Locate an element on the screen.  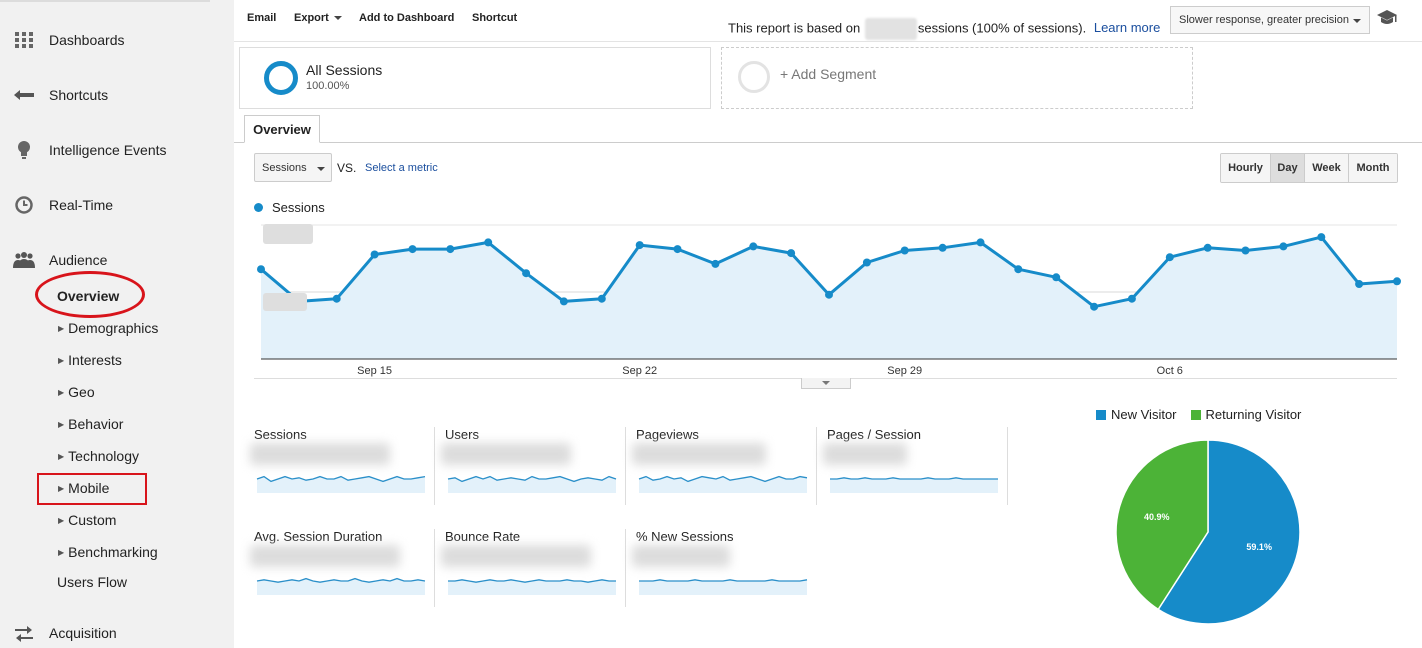
week-button: Week is located at coordinates (1327, 168).